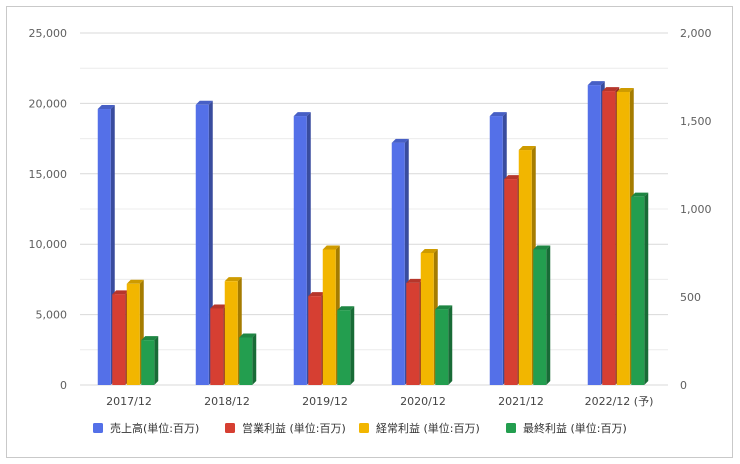  I want to click on x-category-label: 2022/12 (予), so click(619, 401).